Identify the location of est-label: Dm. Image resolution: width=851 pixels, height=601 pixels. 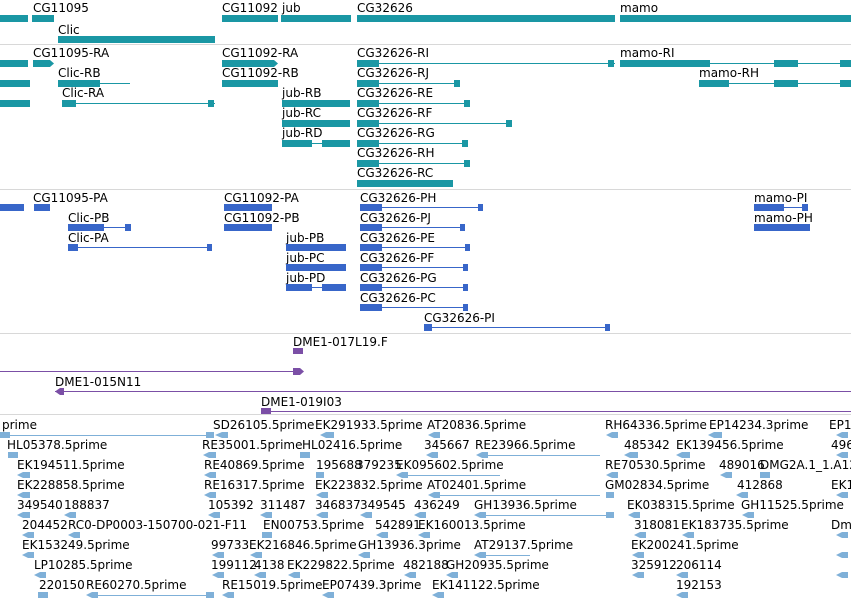
(841, 525).